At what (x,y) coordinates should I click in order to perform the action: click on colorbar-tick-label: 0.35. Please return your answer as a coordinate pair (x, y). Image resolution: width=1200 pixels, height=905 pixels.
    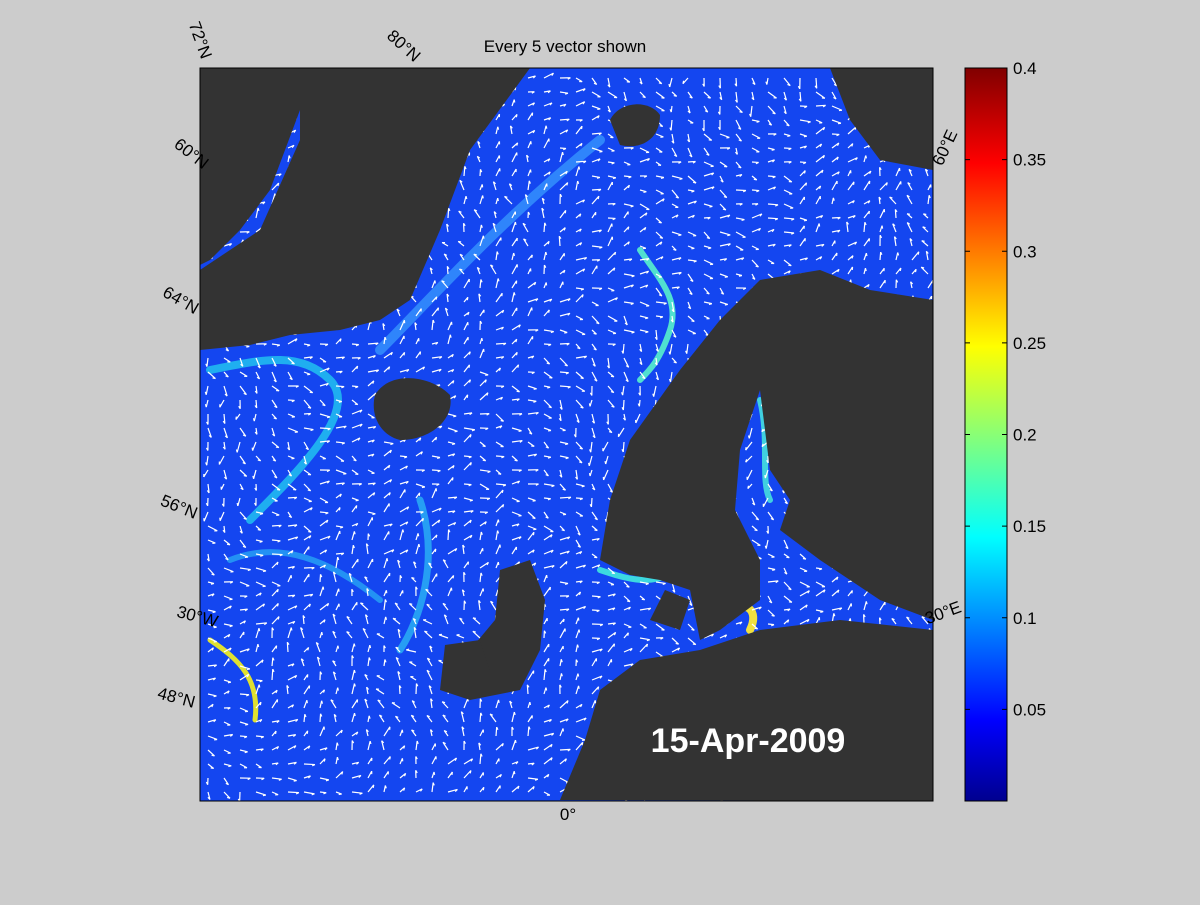
    Looking at the image, I should click on (1029, 160).